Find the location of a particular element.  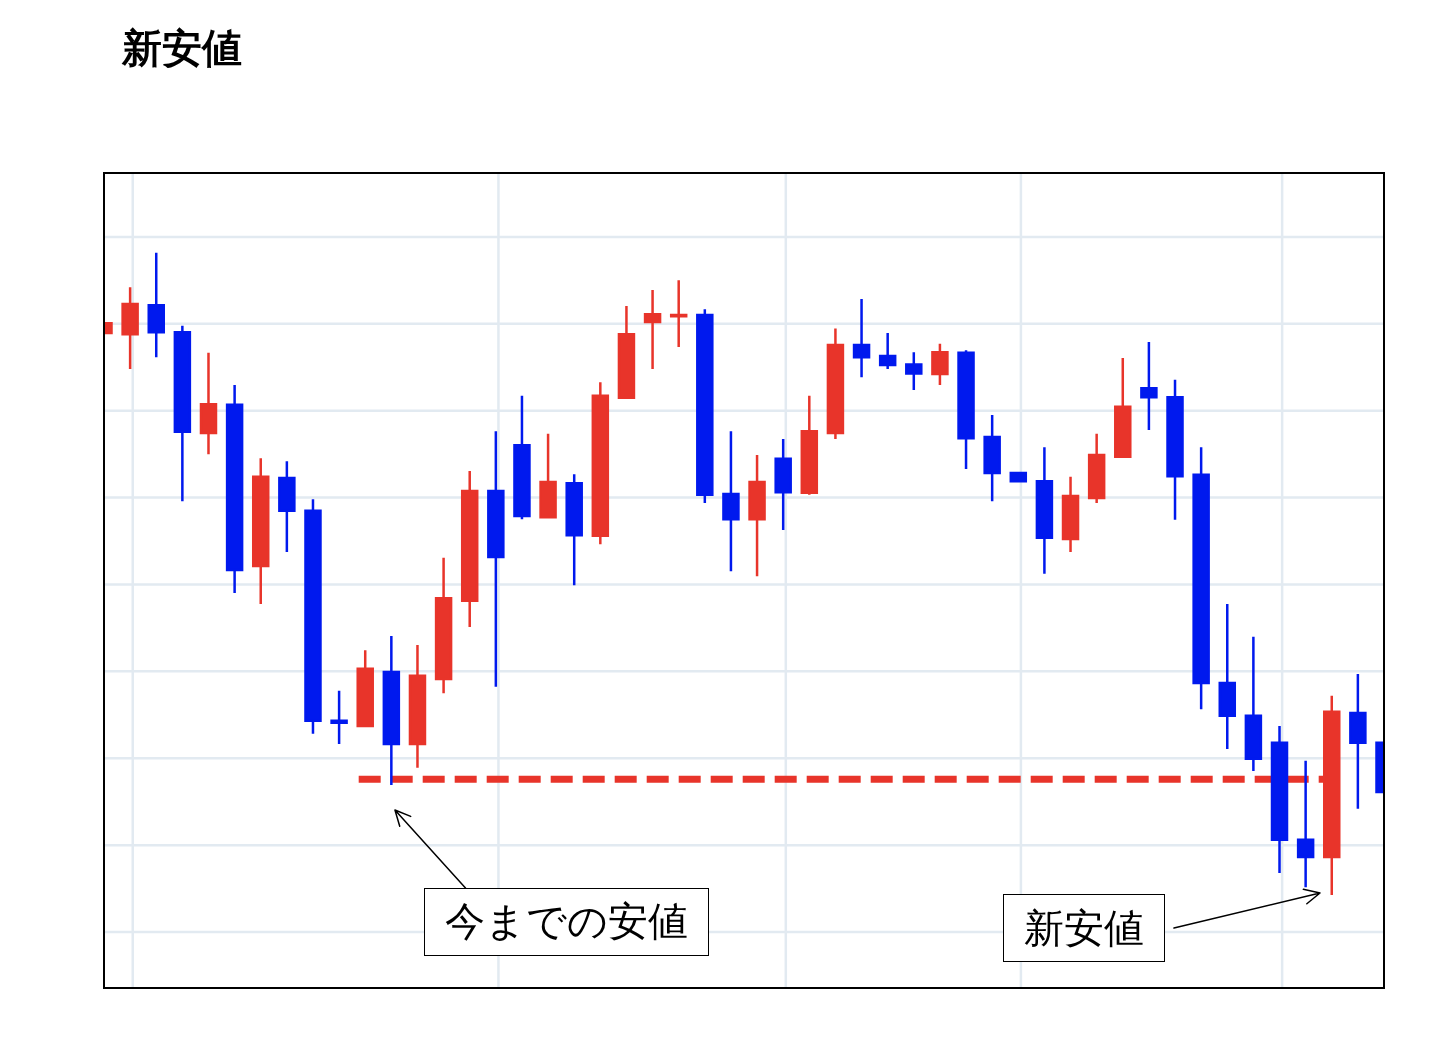

callout-box: 新安値 is located at coordinates (1083, 928).